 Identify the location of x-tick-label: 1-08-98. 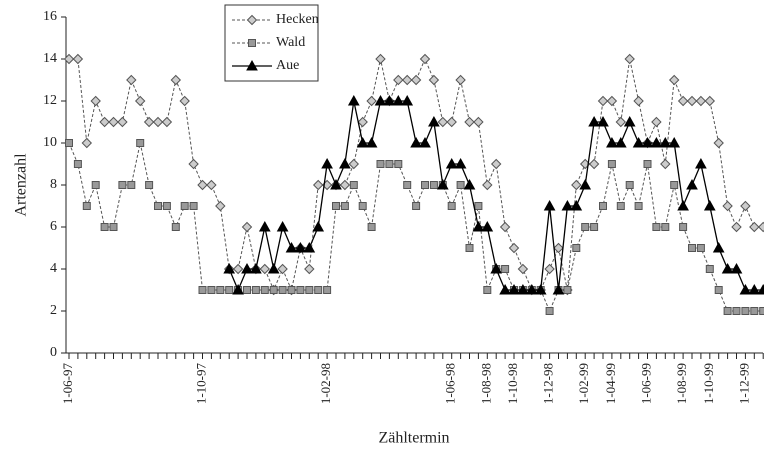
(485, 383).